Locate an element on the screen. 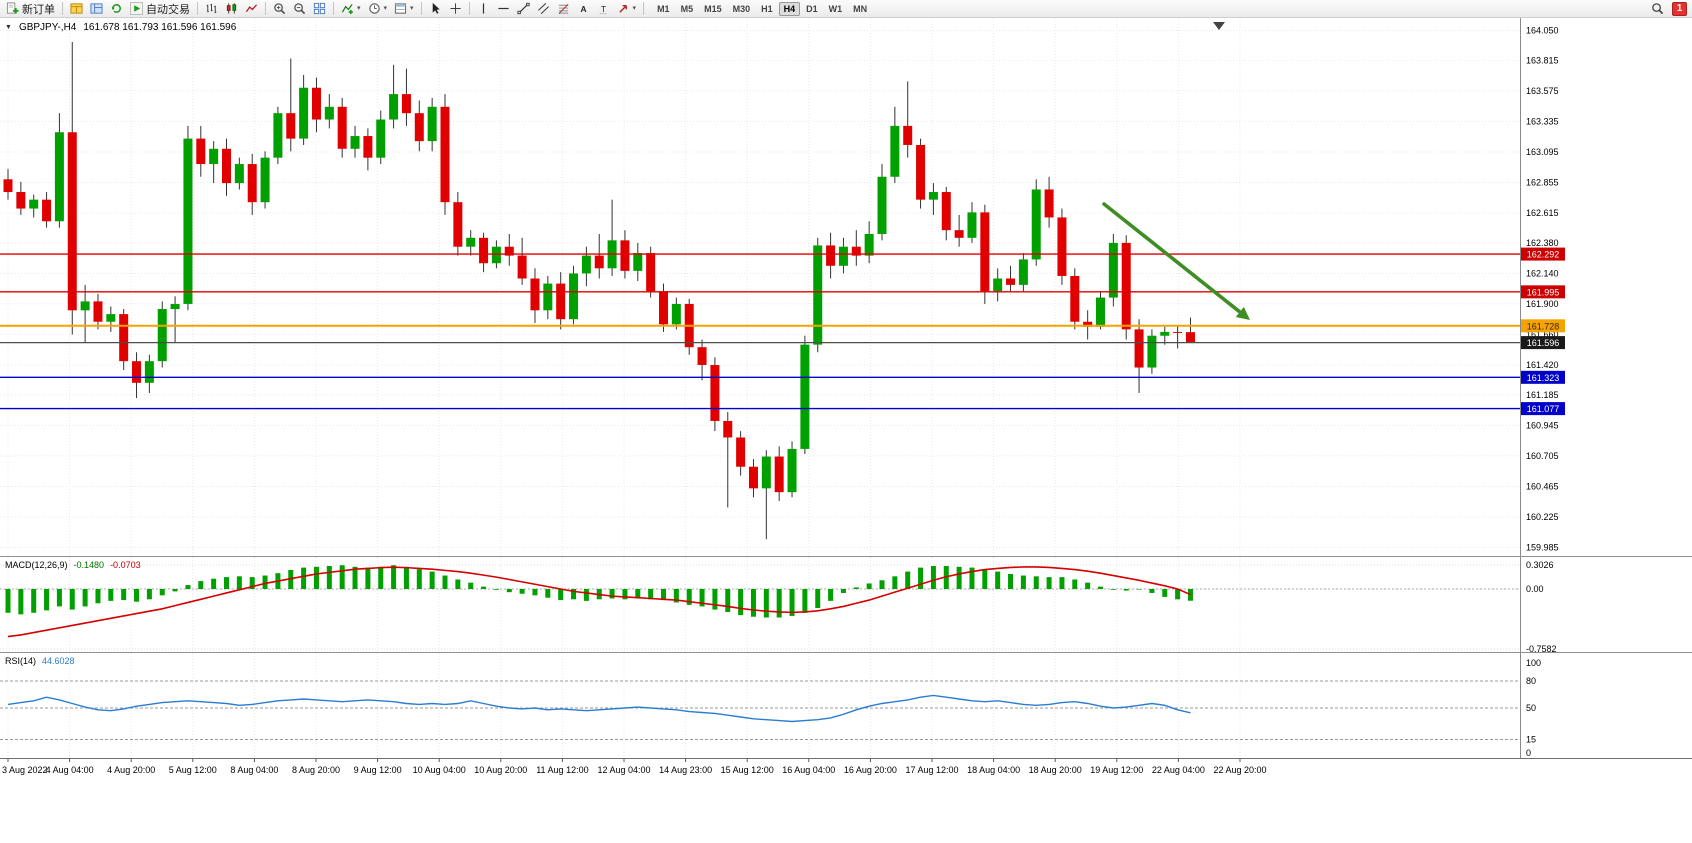  arrows-tool-button: ▾ is located at coordinates (627, 9).